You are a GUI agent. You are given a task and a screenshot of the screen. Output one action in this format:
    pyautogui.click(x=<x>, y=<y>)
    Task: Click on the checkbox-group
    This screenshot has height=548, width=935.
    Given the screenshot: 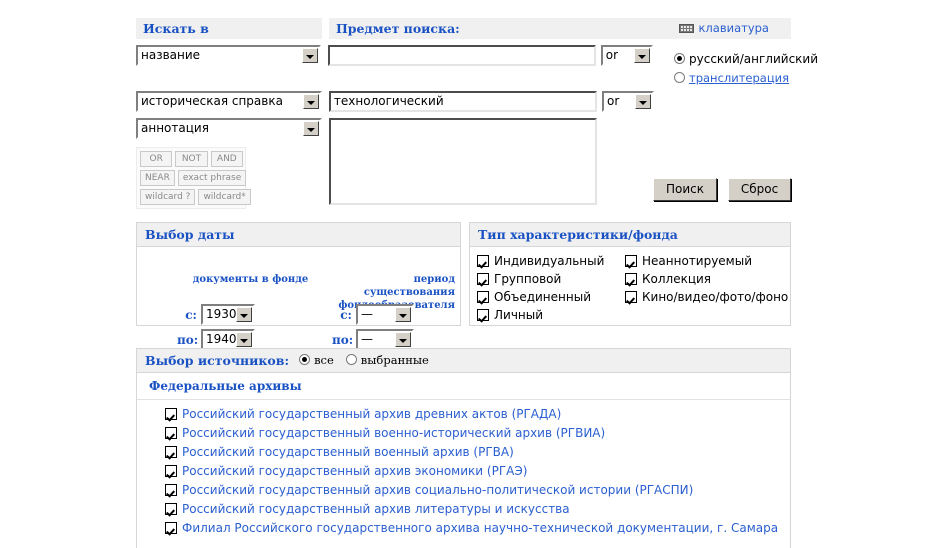 What is the action you would take?
    pyautogui.click(x=483, y=279)
    